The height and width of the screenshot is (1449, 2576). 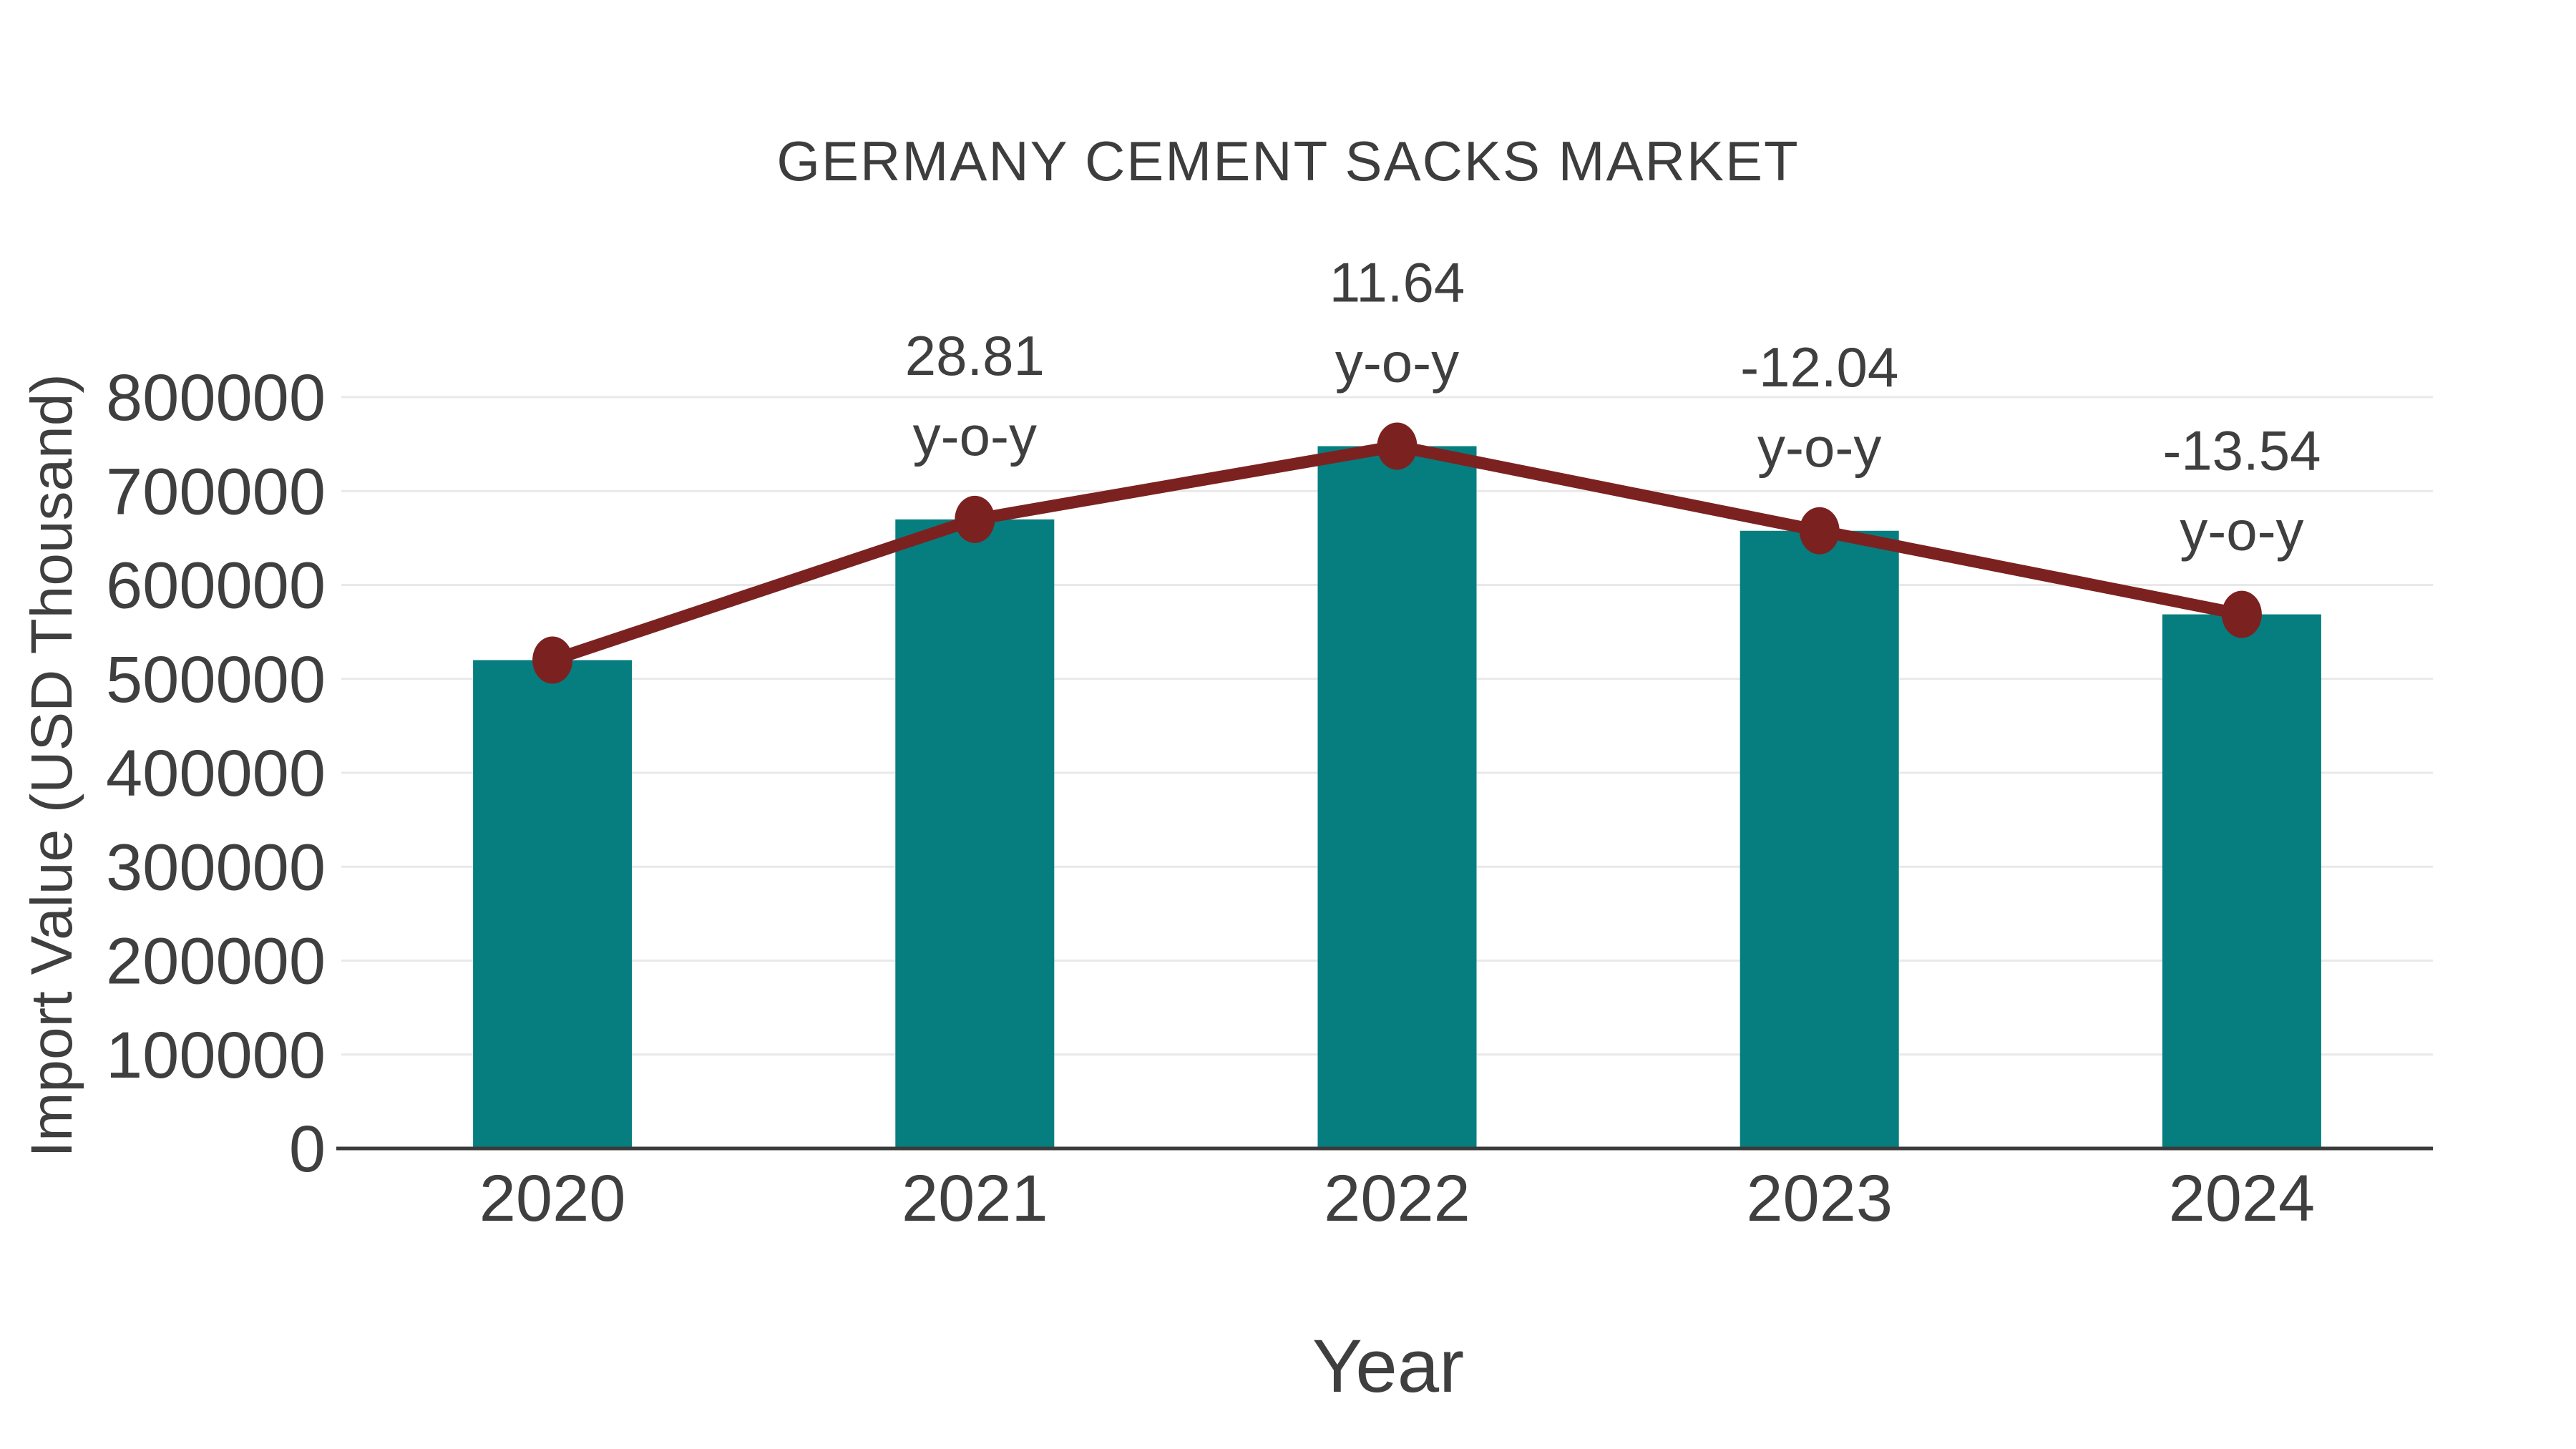 What do you see at coordinates (1388, 1366) in the screenshot?
I see `x-axis-title: Year` at bounding box center [1388, 1366].